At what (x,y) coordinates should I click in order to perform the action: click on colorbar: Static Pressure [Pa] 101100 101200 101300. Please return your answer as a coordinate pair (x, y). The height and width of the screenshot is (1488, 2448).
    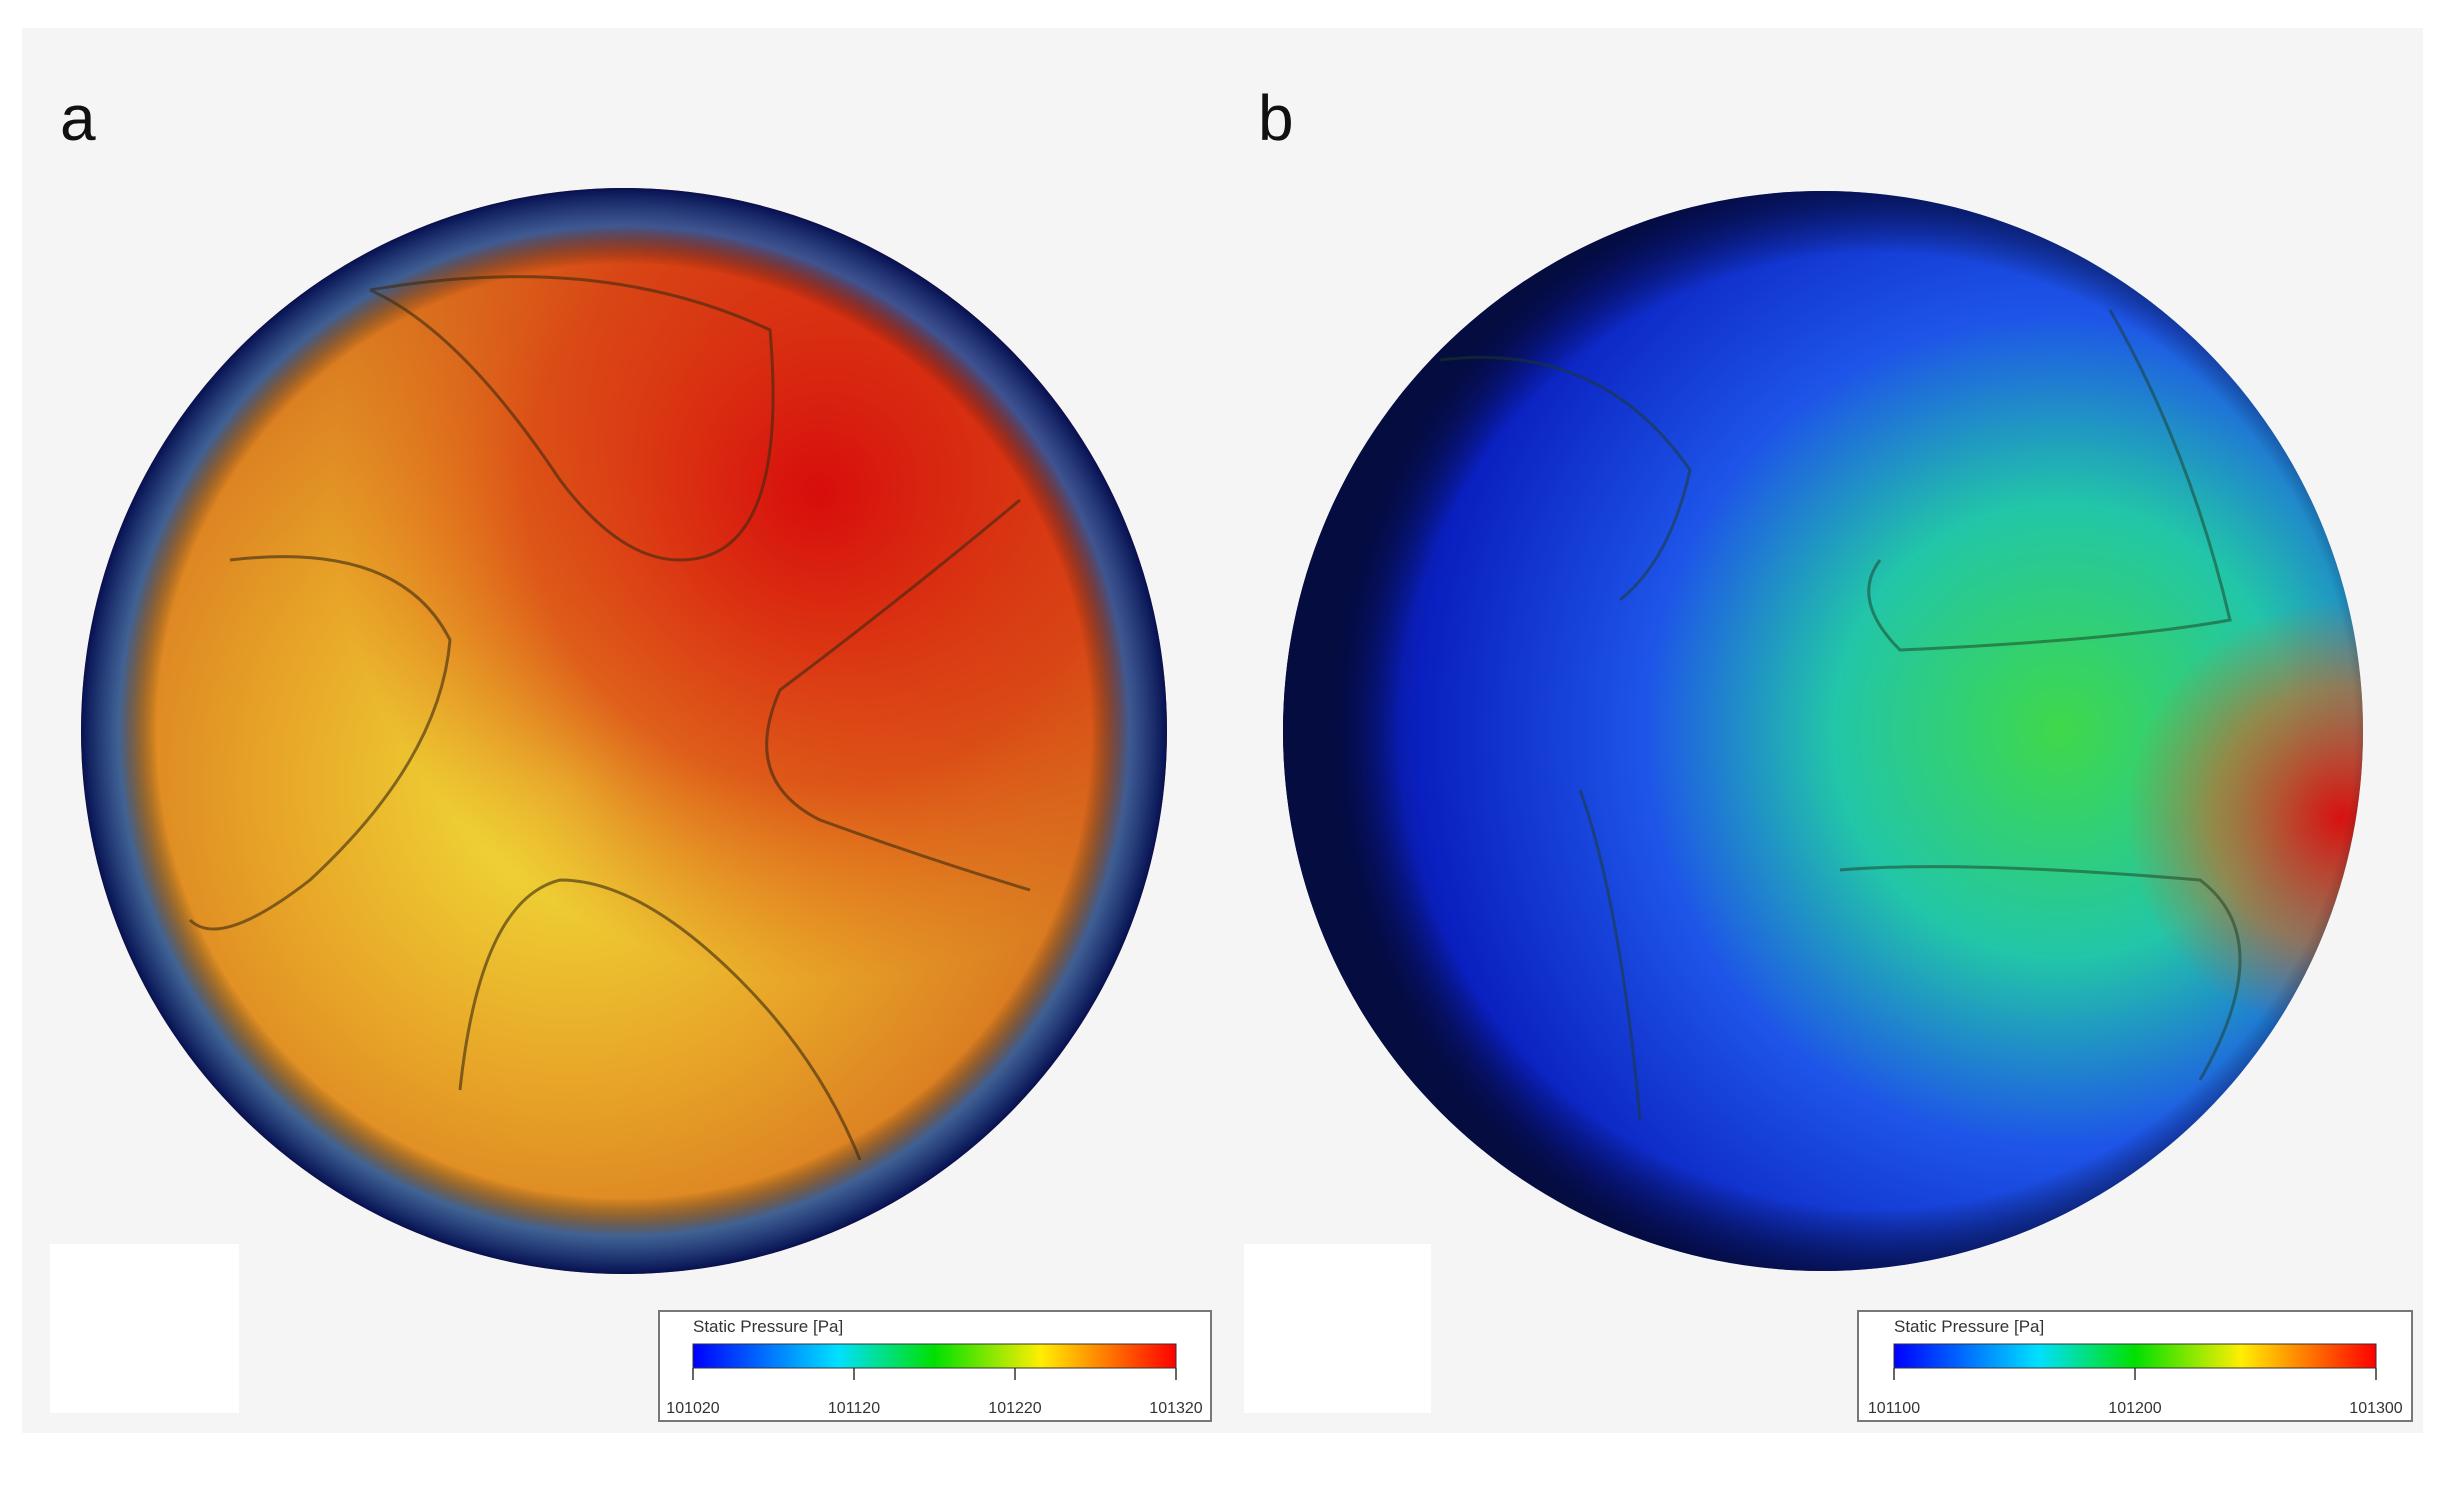
    Looking at the image, I should click on (2135, 1366).